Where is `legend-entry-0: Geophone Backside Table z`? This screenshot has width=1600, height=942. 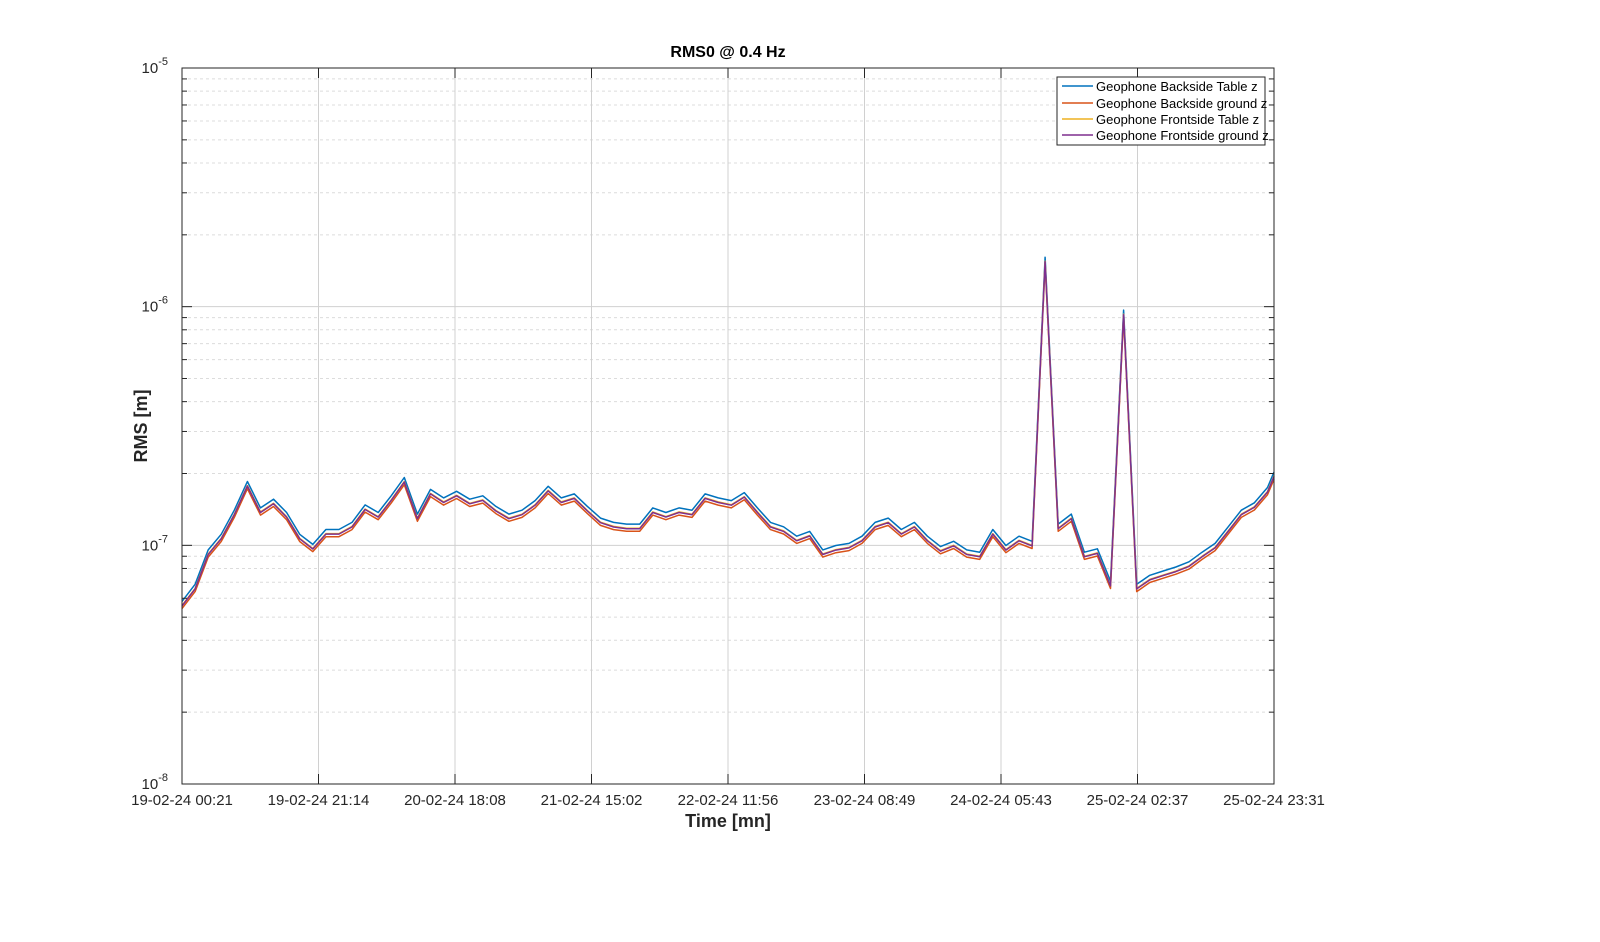
legend-entry-0: Geophone Backside Table z is located at coordinates (1177, 86).